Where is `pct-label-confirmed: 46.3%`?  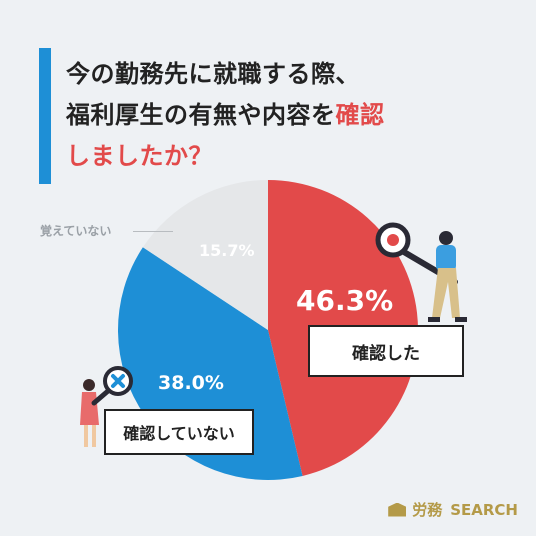 pct-label-confirmed: 46.3% is located at coordinates (345, 300).